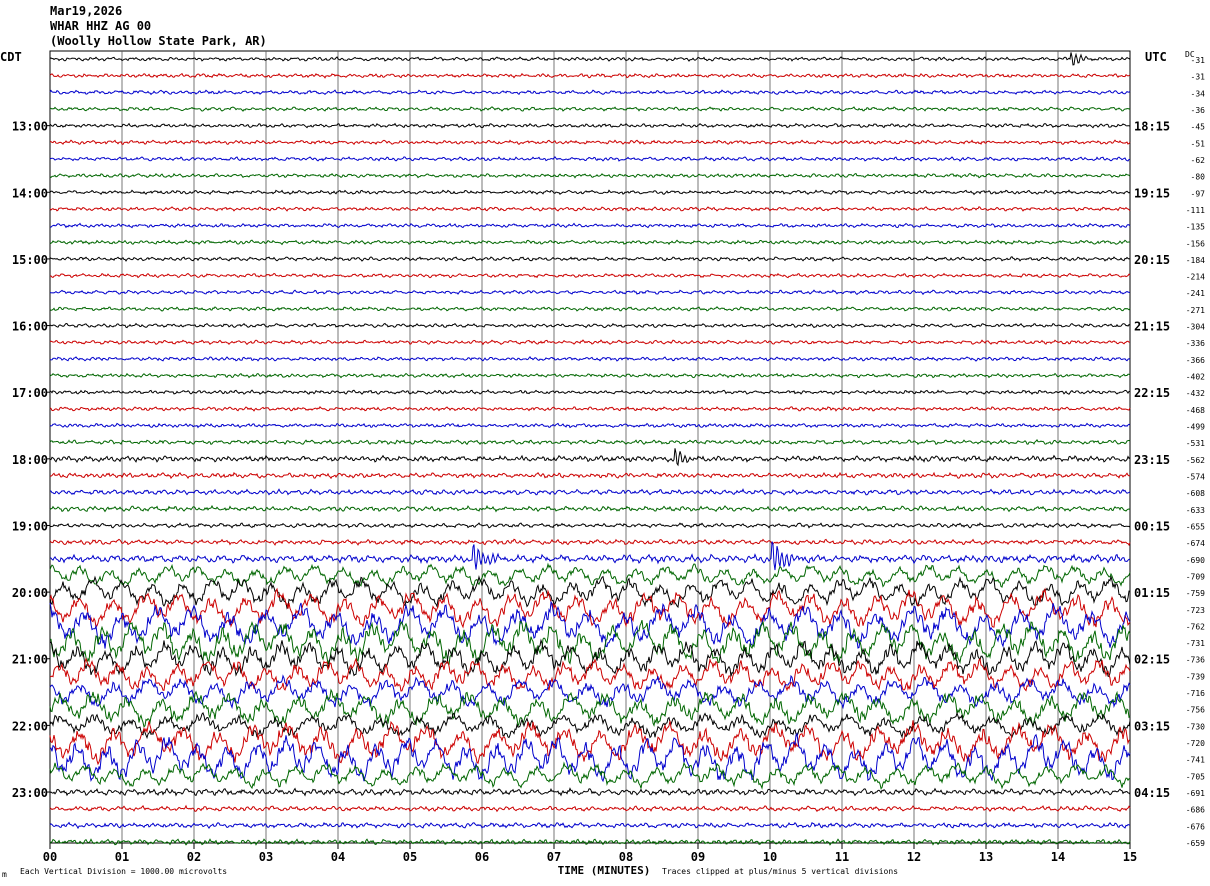  What do you see at coordinates (1195, 826) in the screenshot?
I see `dc-offset-label: -676` at bounding box center [1195, 826].